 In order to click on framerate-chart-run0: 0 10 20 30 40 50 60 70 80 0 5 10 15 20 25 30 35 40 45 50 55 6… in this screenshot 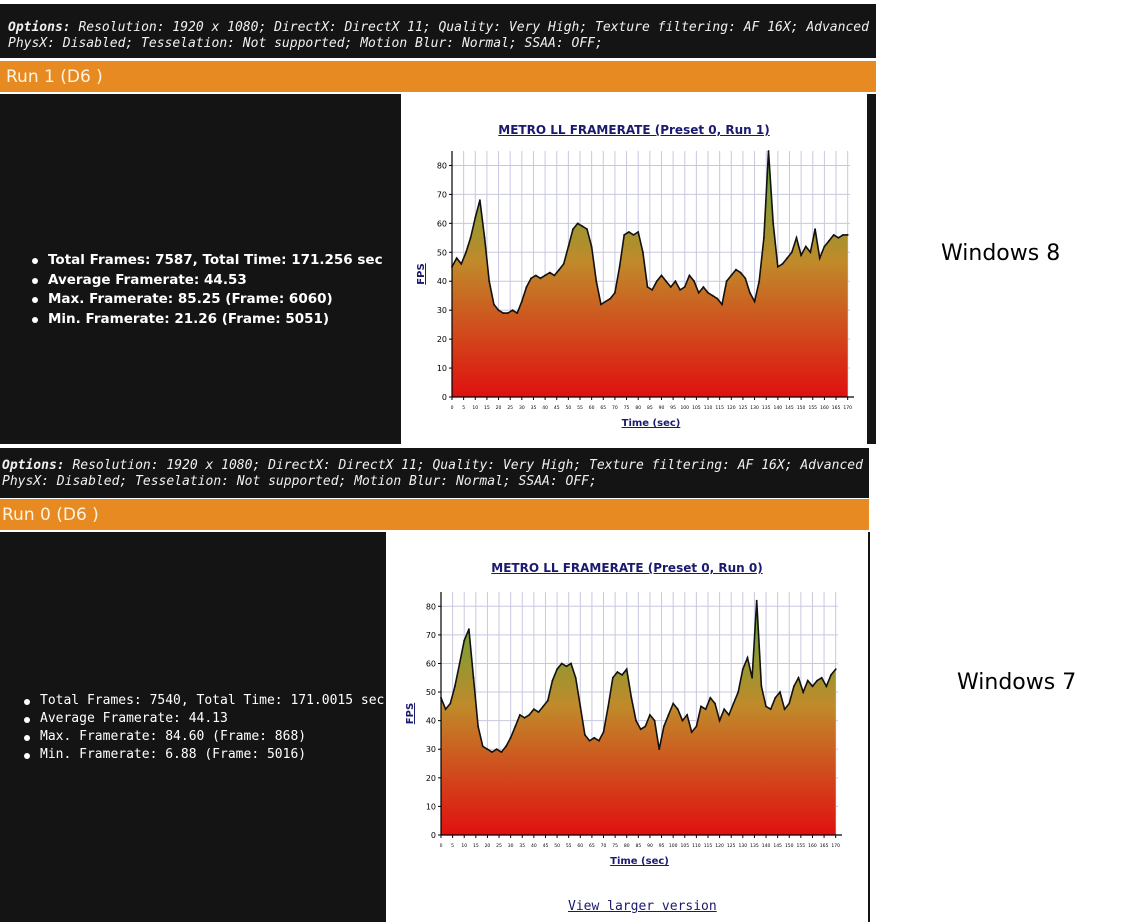, I will do `click(623, 729)`.